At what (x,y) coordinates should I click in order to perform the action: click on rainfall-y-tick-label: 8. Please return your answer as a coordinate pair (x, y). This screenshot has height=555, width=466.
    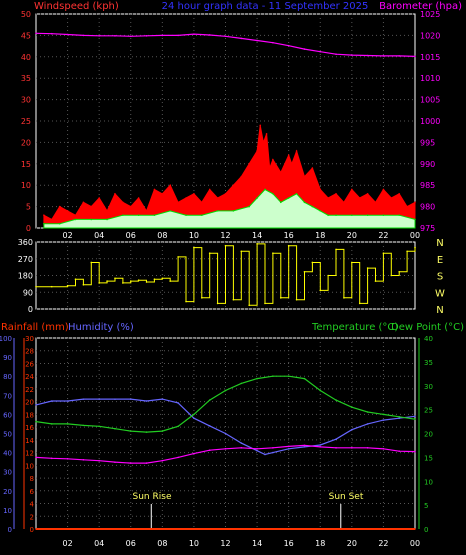
    Looking at the image, I should click on (32, 479).